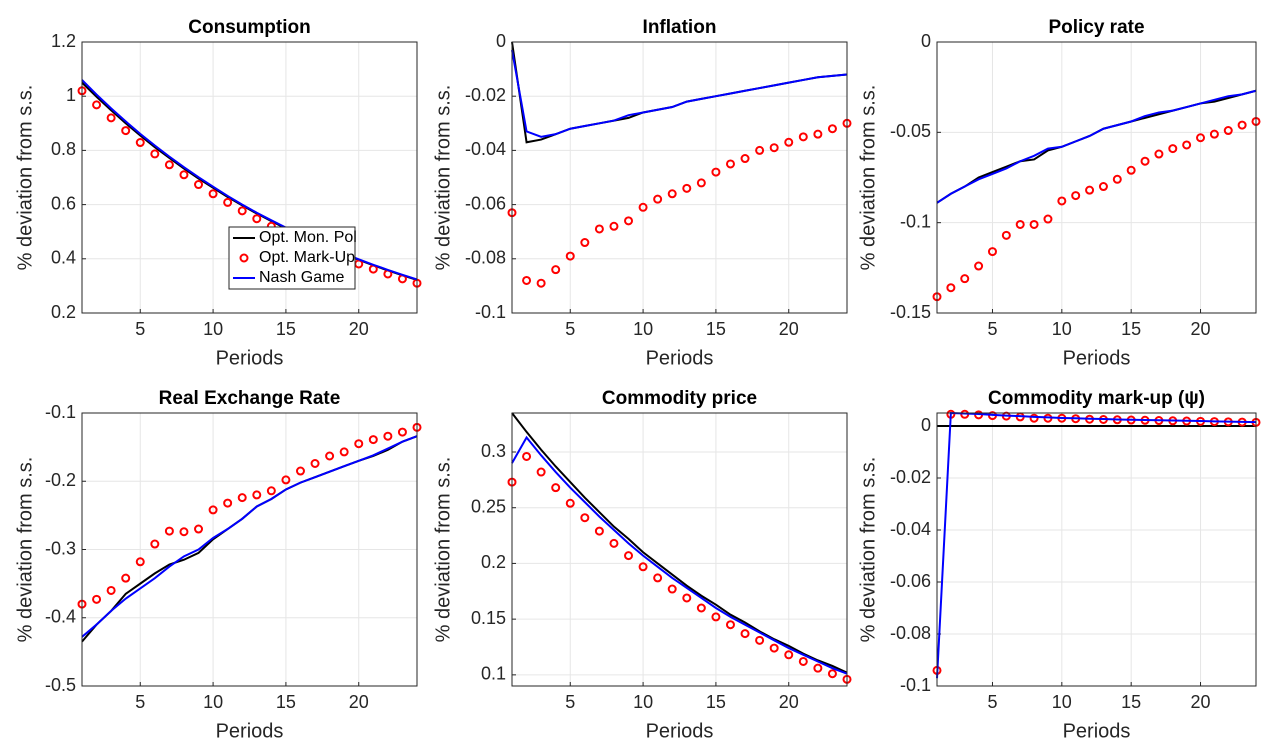 The height and width of the screenshot is (746, 1262). Describe the element at coordinates (301, 277) in the screenshot. I see `legend-label: Nash Game` at that location.